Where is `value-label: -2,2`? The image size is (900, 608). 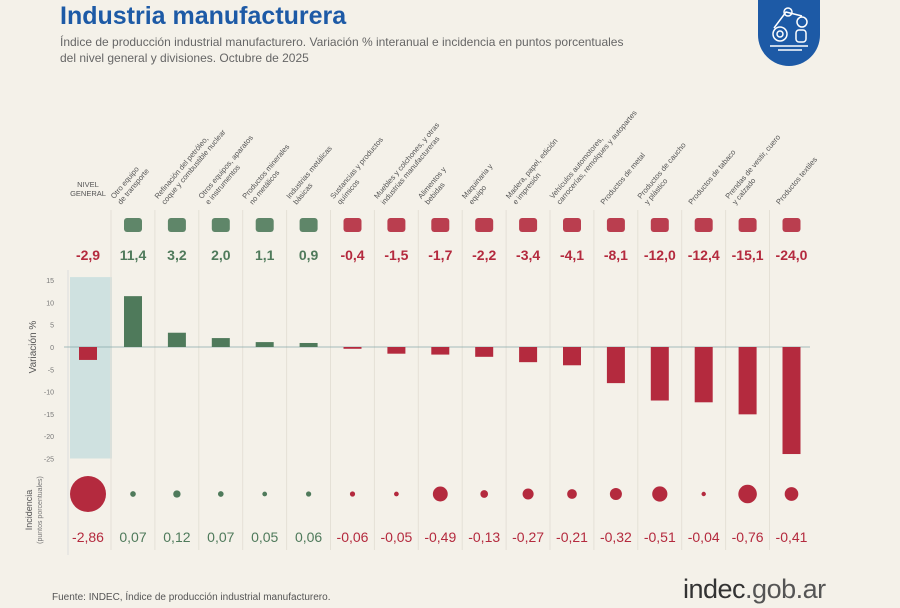 value-label: -2,2 is located at coordinates (484, 255).